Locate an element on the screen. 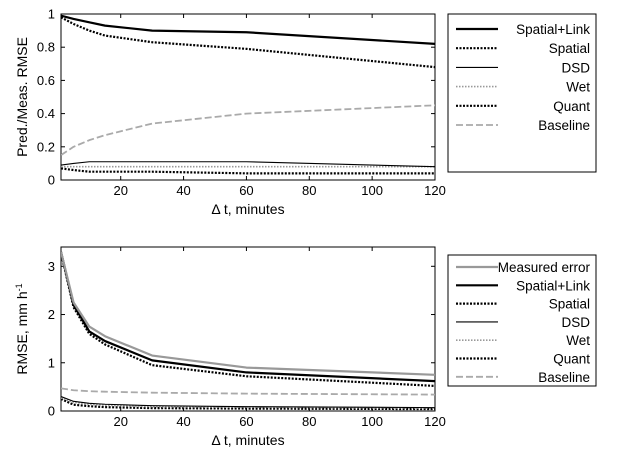 Image resolution: width=625 pixels, height=456 pixels. y-tick-label: 0.2 is located at coordinates (46, 146).